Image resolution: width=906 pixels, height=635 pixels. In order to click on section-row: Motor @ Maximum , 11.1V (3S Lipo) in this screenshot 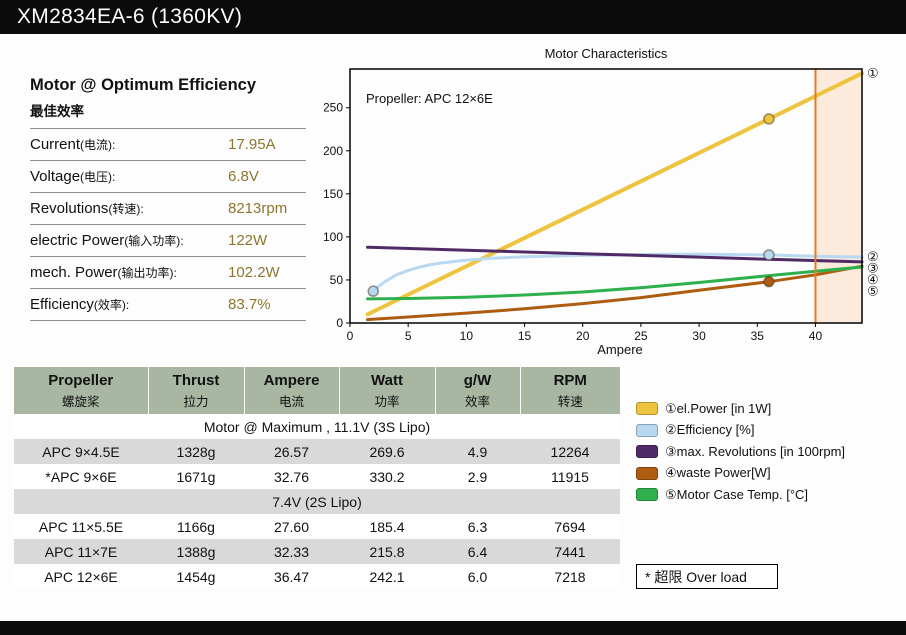, I will do `click(317, 426)`.